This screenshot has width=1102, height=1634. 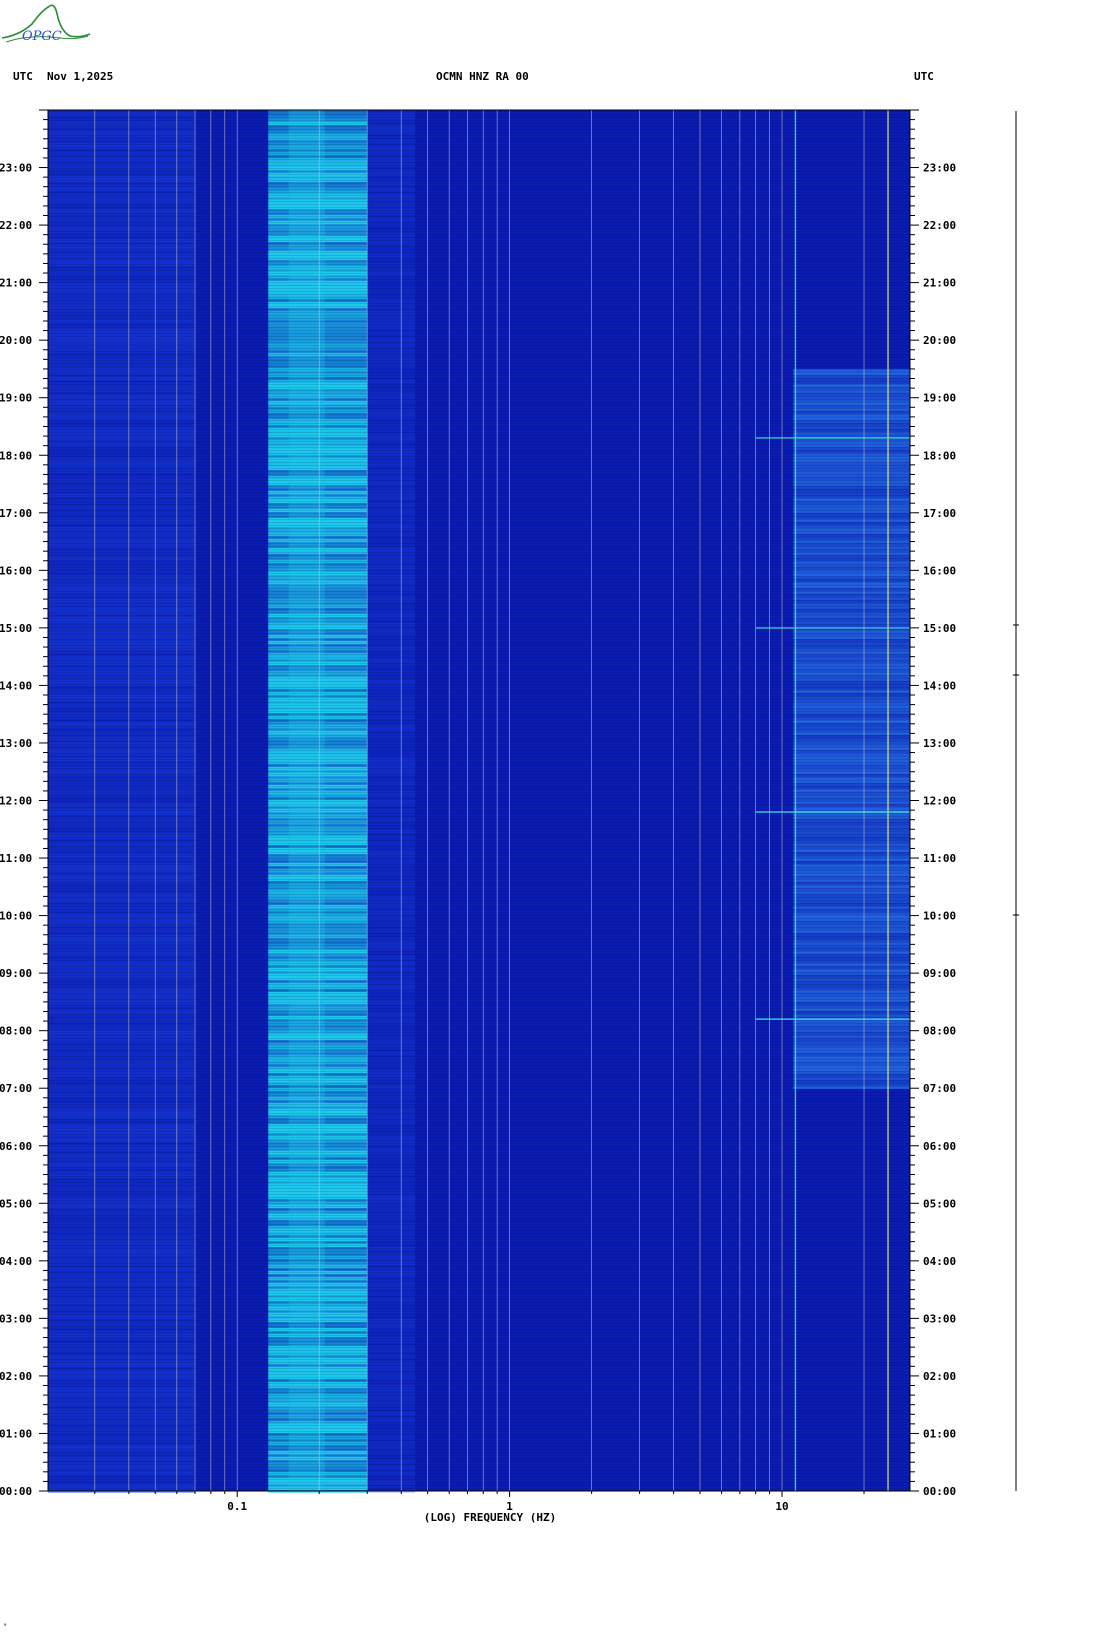 What do you see at coordinates (939, 283) in the screenshot?
I see `y-tick-label-right: 21:00` at bounding box center [939, 283].